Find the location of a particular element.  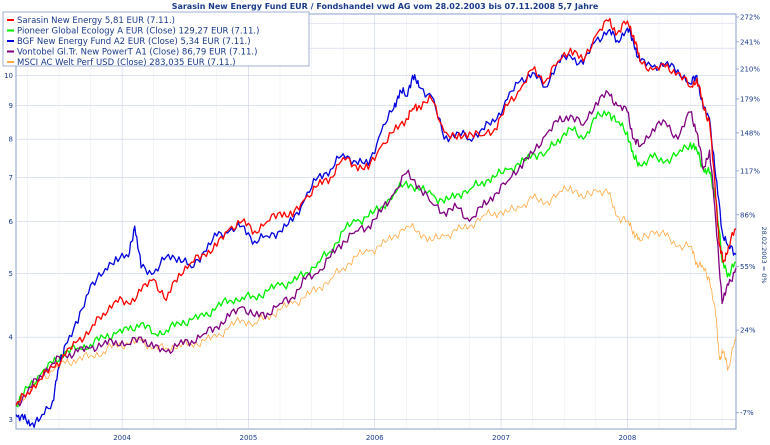

y-tick-label: 9 is located at coordinates (11, 106).